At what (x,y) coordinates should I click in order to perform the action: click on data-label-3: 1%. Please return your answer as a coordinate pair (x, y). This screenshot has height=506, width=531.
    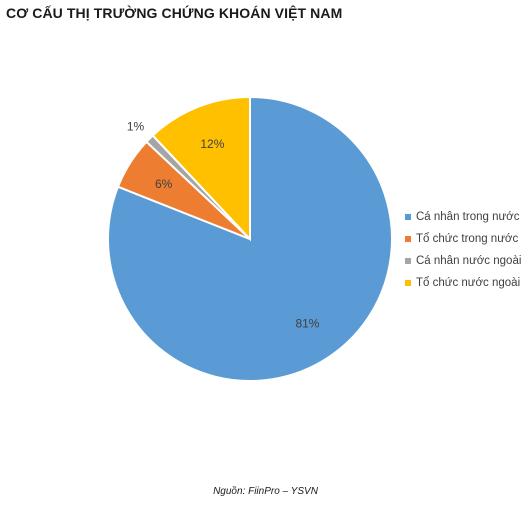
    Looking at the image, I should click on (136, 127).